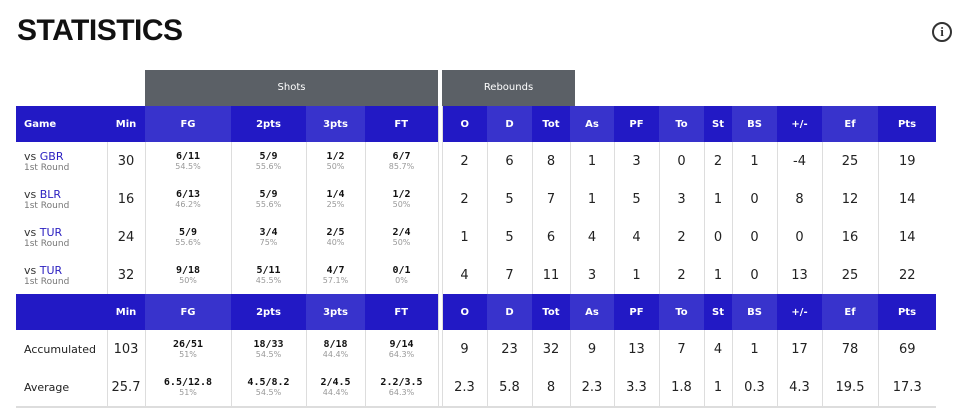 Image resolution: width=974 pixels, height=413 pixels. I want to click on pm-cell: 0, so click(799, 237).